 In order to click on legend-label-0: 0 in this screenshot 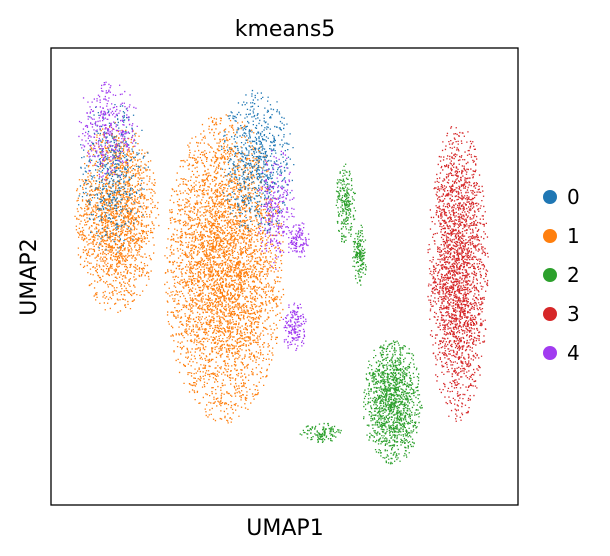, I will do `click(573, 197)`.